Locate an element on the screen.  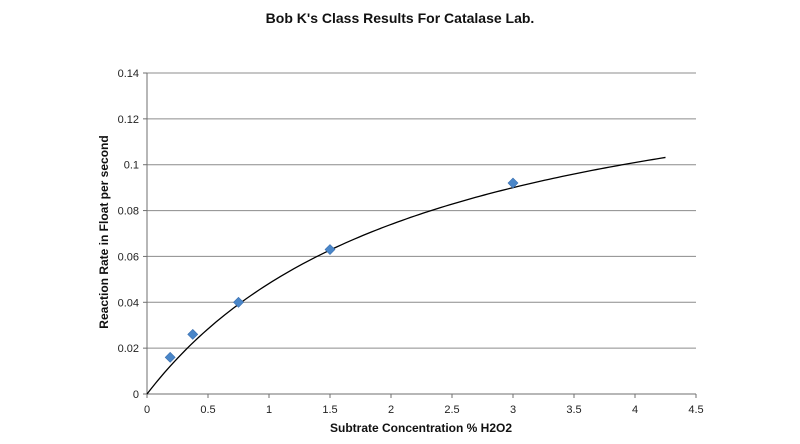
x-tick-label: 3.5 is located at coordinates (573, 410).